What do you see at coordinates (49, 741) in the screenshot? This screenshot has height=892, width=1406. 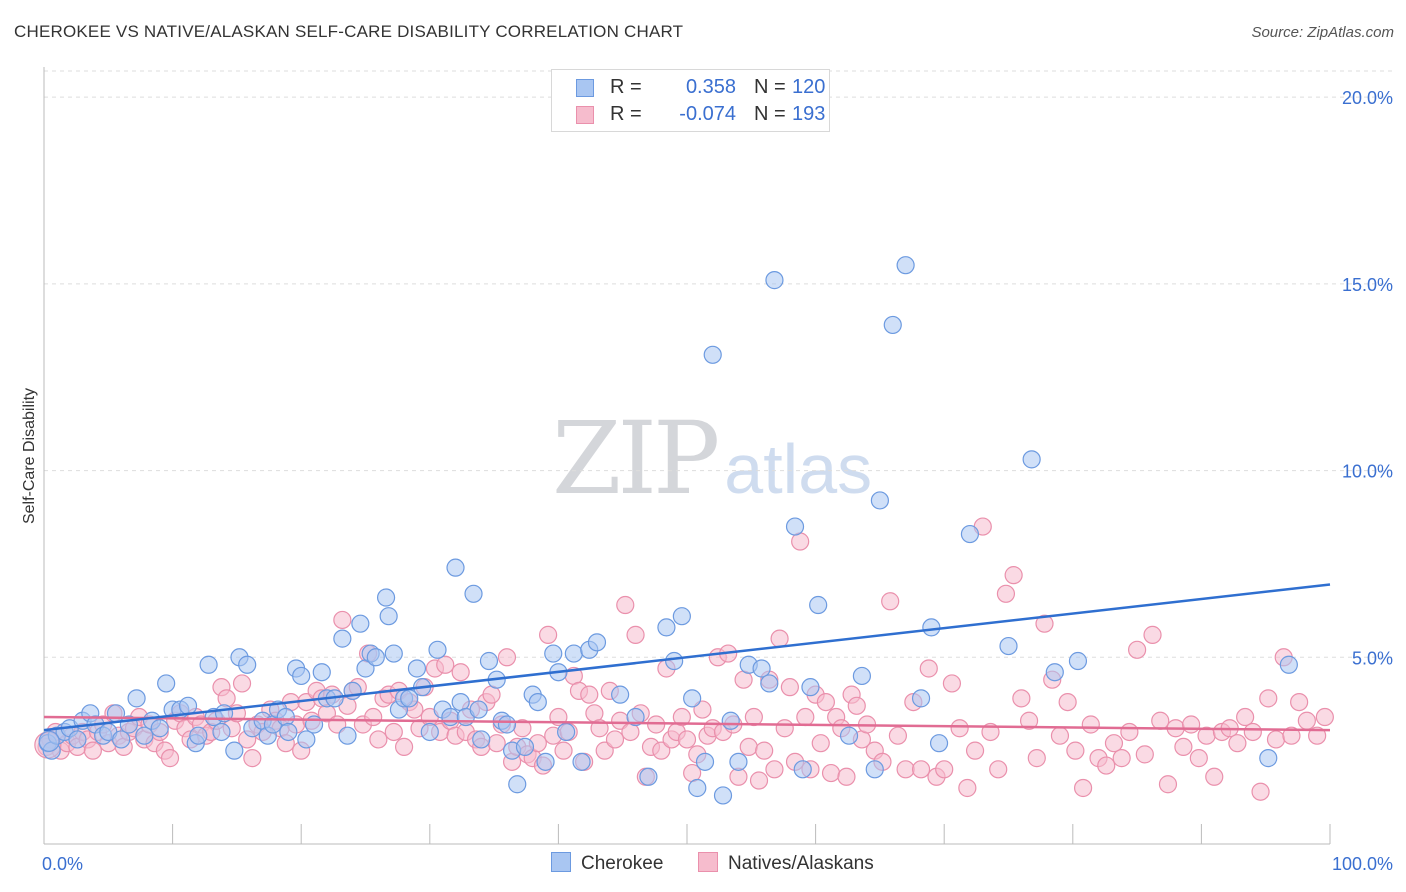 I see `cherokee-point-cluster` at bounding box center [49, 741].